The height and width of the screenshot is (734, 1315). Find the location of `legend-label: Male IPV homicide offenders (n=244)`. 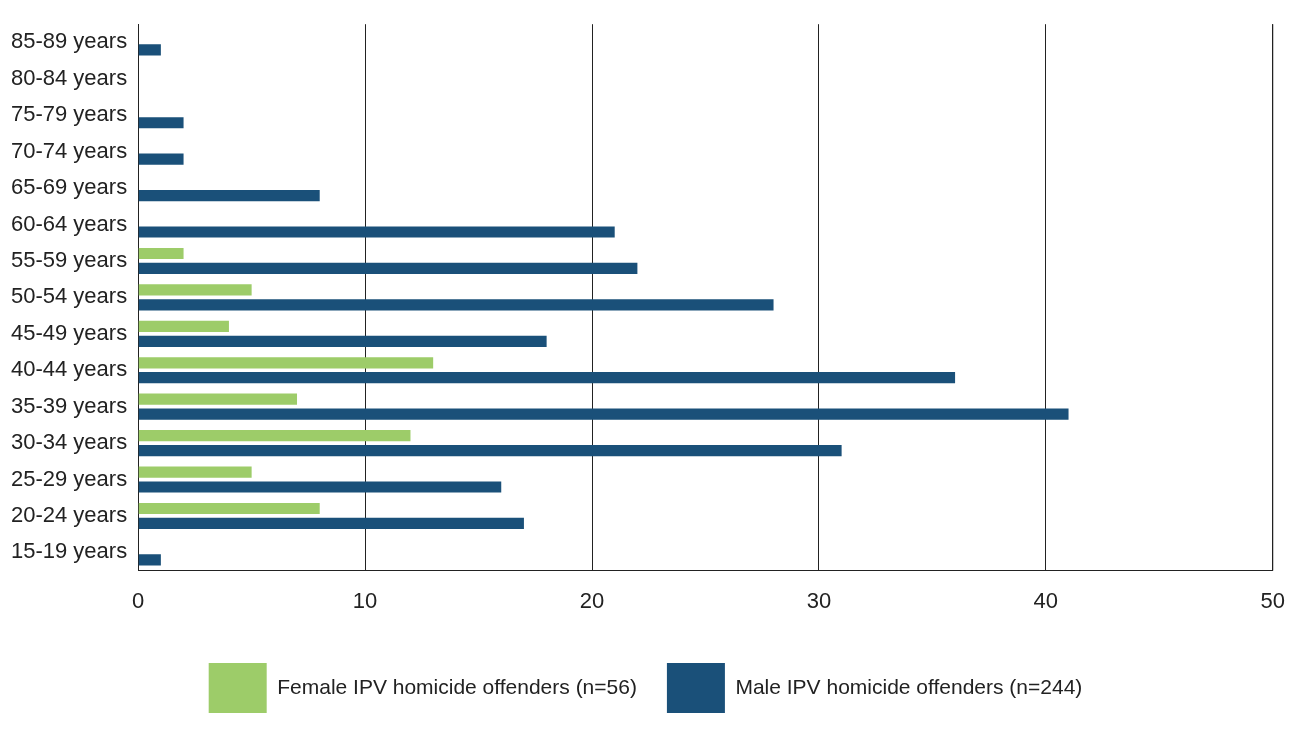

legend-label: Male IPV homicide offenders (n=244) is located at coordinates (909, 686).